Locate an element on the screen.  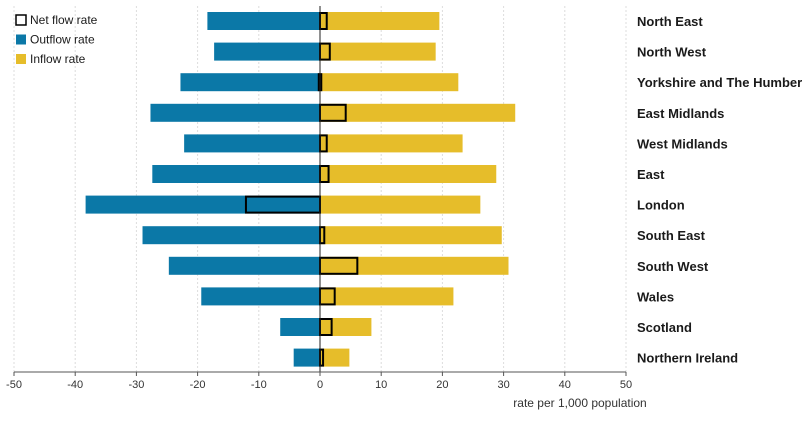
region-label: South West is located at coordinates (673, 266).